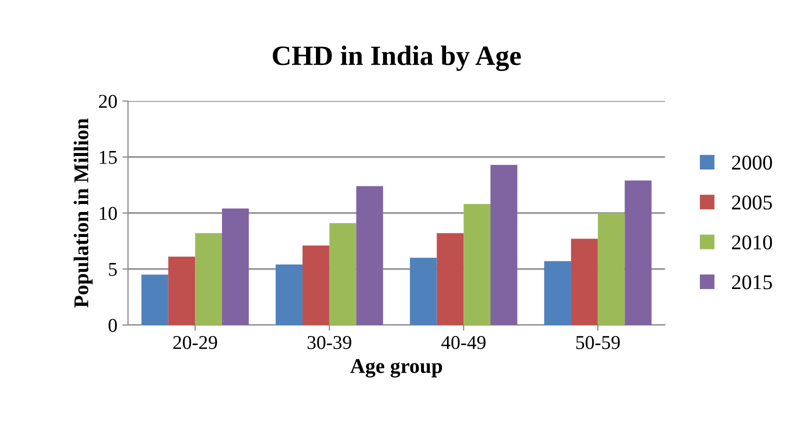  Describe the element at coordinates (396, 368) in the screenshot. I see `x-axis-title: Age group` at that location.